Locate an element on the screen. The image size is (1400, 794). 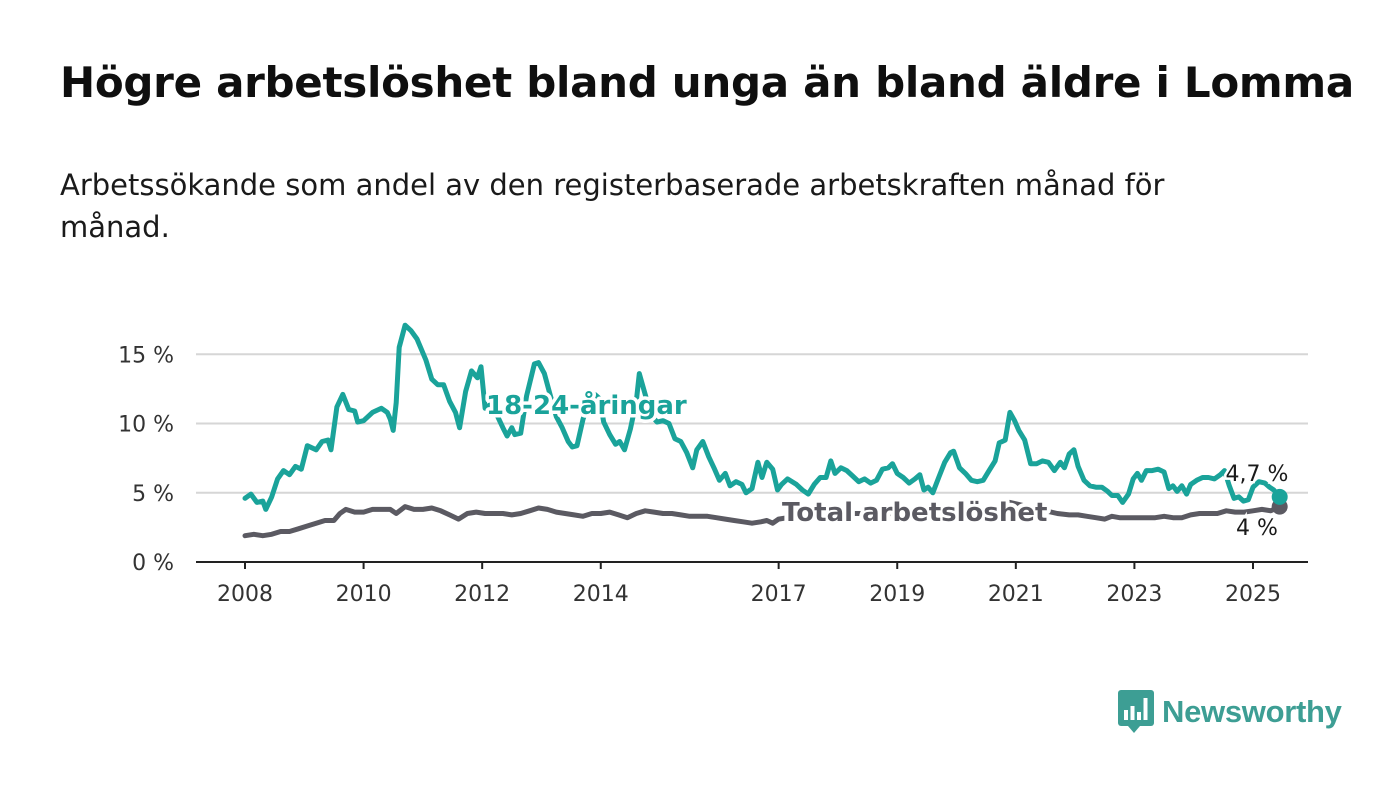
y-tick-label: 0 % is located at coordinates (153, 563).